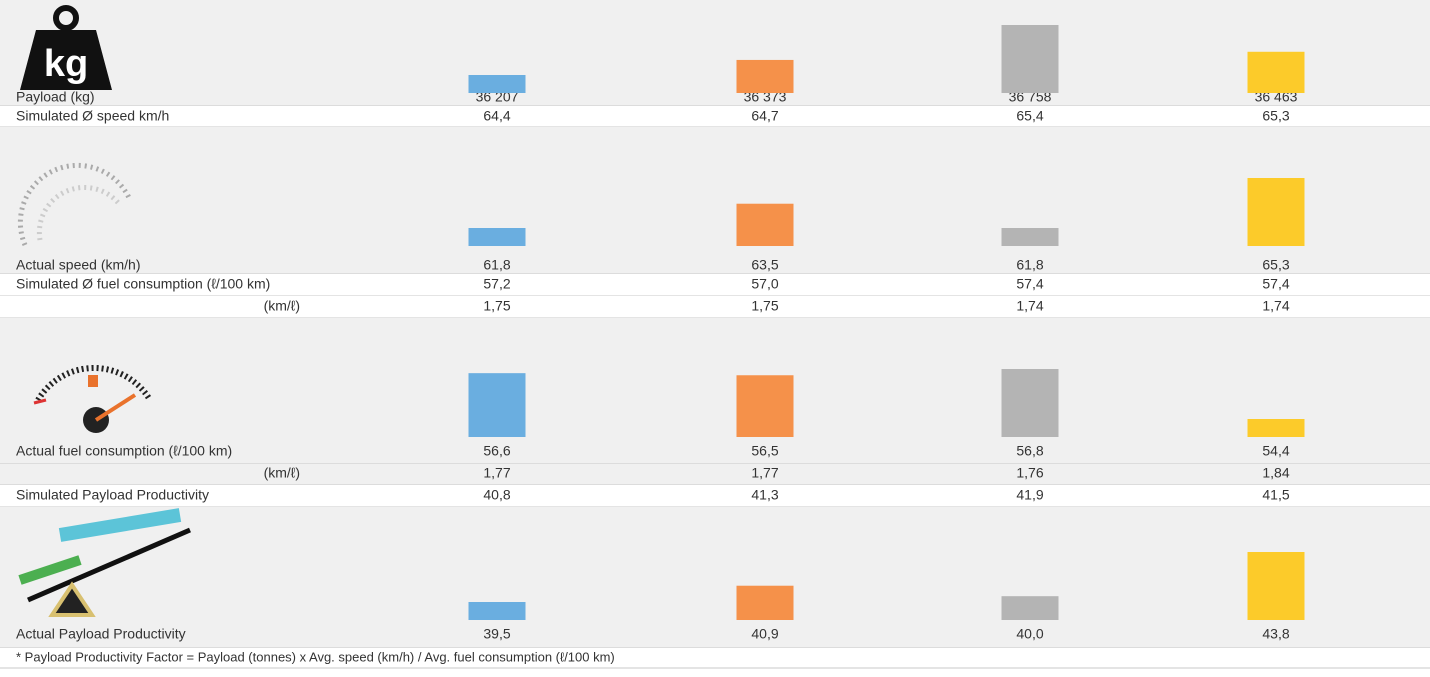 This screenshot has width=1430, height=677. I want to click on value-label: 64,7, so click(764, 116).